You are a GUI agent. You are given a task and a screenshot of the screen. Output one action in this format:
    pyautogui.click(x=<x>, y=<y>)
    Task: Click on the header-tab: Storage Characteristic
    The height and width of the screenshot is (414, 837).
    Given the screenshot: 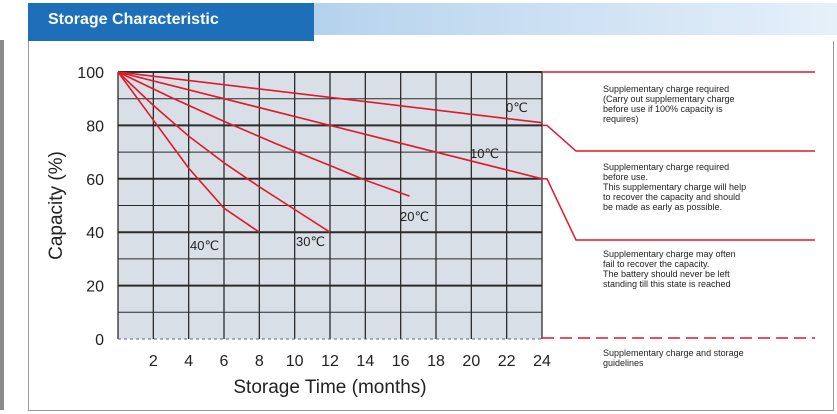 What is the action you would take?
    pyautogui.click(x=171, y=22)
    